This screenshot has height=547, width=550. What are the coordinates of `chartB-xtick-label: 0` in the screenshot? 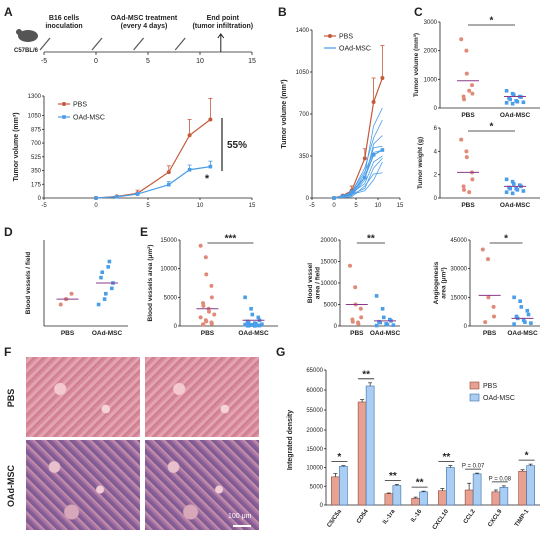 It's located at (334, 206).